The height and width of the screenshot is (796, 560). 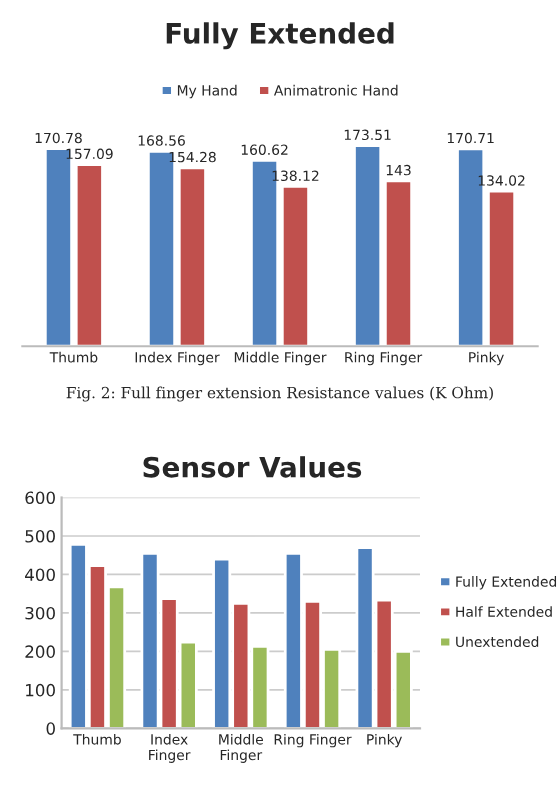 What do you see at coordinates (252, 467) in the screenshot?
I see `chart-title: Sensor Values` at bounding box center [252, 467].